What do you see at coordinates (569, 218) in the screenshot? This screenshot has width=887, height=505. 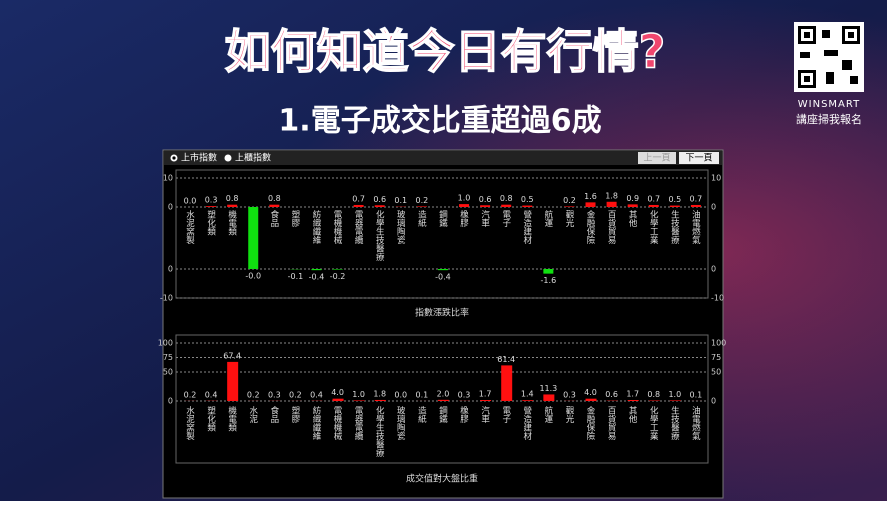 I see `category-label: 觀光` at bounding box center [569, 218].